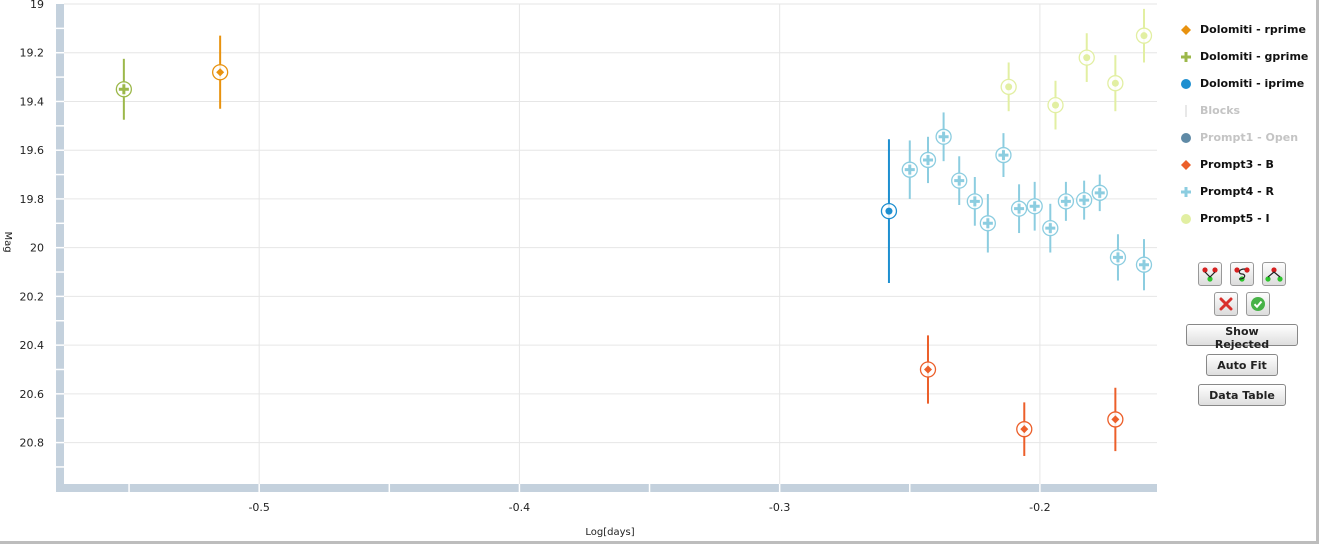 Image resolution: width=1322 pixels, height=547 pixels. I want to click on legend-label: Prompt3 - B, so click(1237, 164).